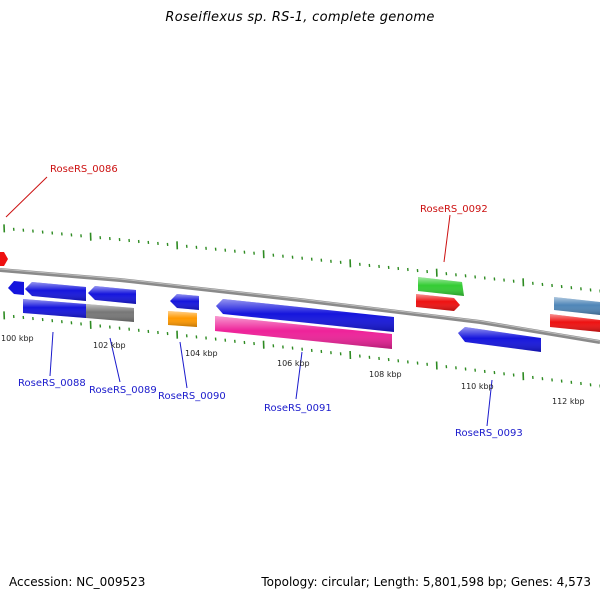 The image size is (600, 600). Describe the element at coordinates (298, 408) in the screenshot. I see `gene-label-rosers-0091: RoseRS_0091` at that location.